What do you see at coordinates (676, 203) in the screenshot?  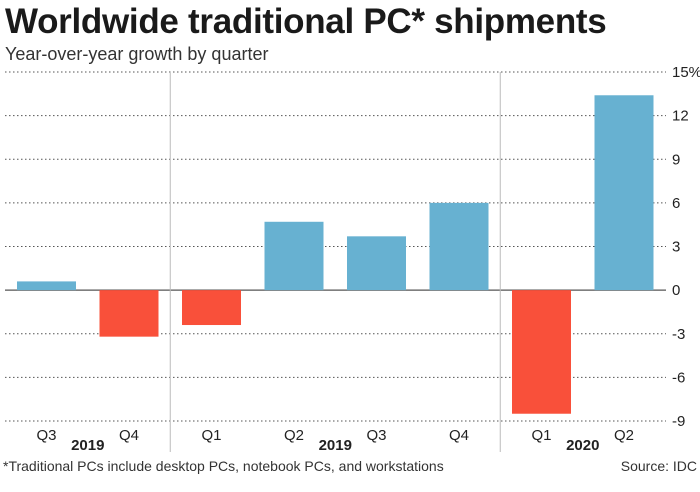 I see `y-tick-label: 6` at bounding box center [676, 203].